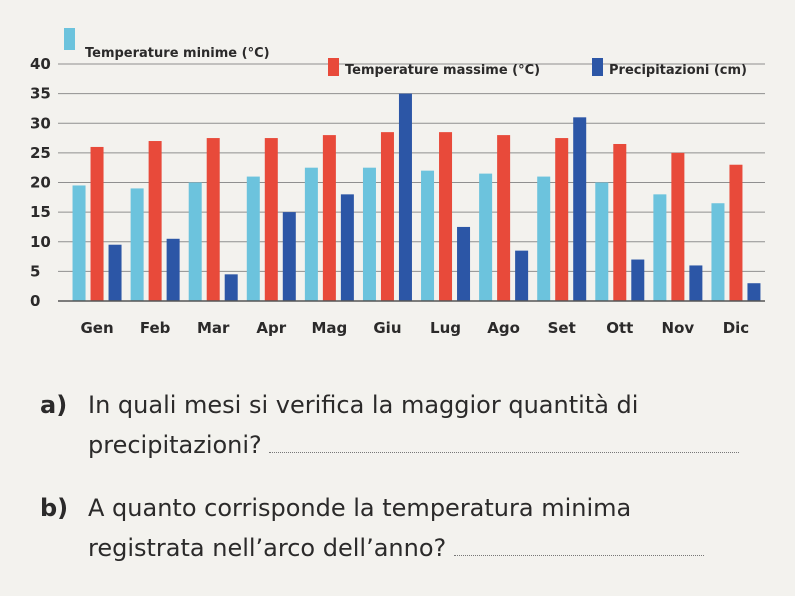 This screenshot has width=795, height=596. I want to click on x-tick-label-ott: Ott, so click(619, 328).